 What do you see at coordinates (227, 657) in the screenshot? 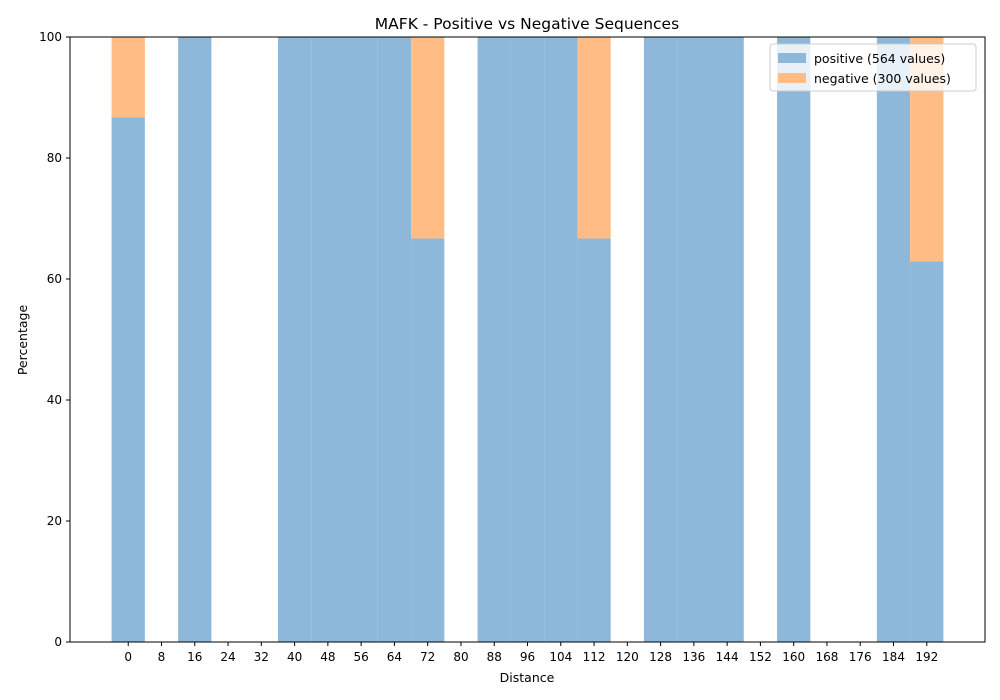
I see `x-tick-label: 24` at bounding box center [227, 657].